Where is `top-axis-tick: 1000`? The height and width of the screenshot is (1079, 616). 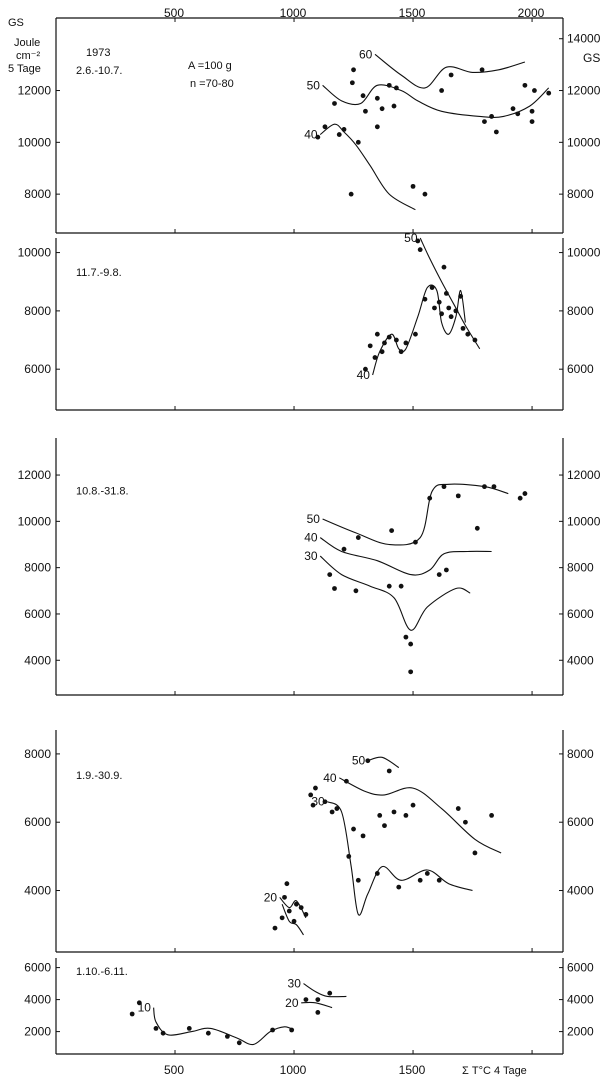 top-axis-tick: 1000 is located at coordinates (293, 13).